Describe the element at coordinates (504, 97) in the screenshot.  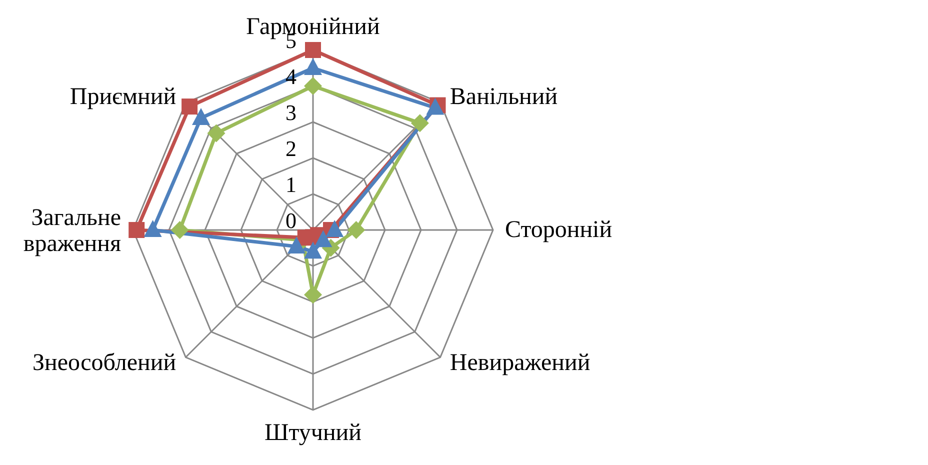
I see `spoke-label: Ванільний` at that location.